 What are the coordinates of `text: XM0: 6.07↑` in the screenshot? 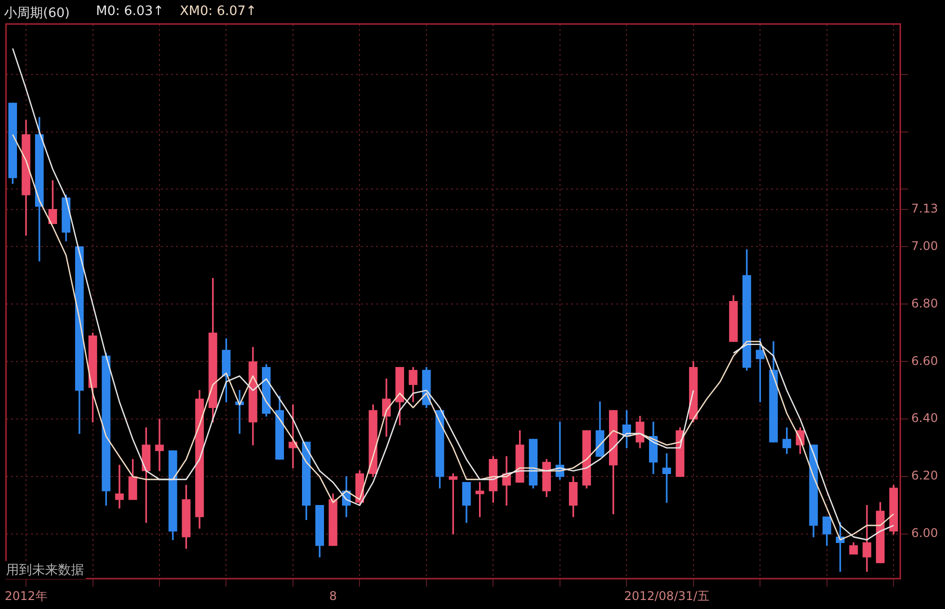 It's located at (218, 11).